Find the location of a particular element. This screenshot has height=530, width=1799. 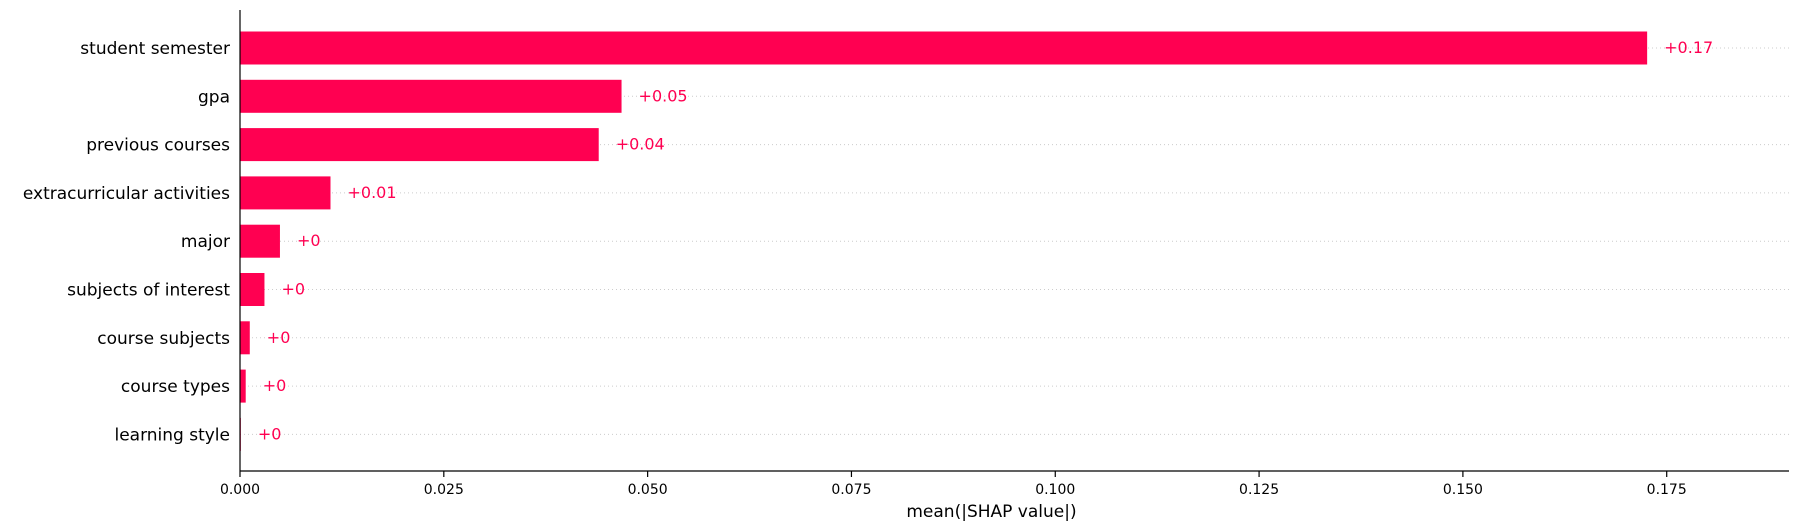

x-tick-label: 0.000 is located at coordinates (240, 490).